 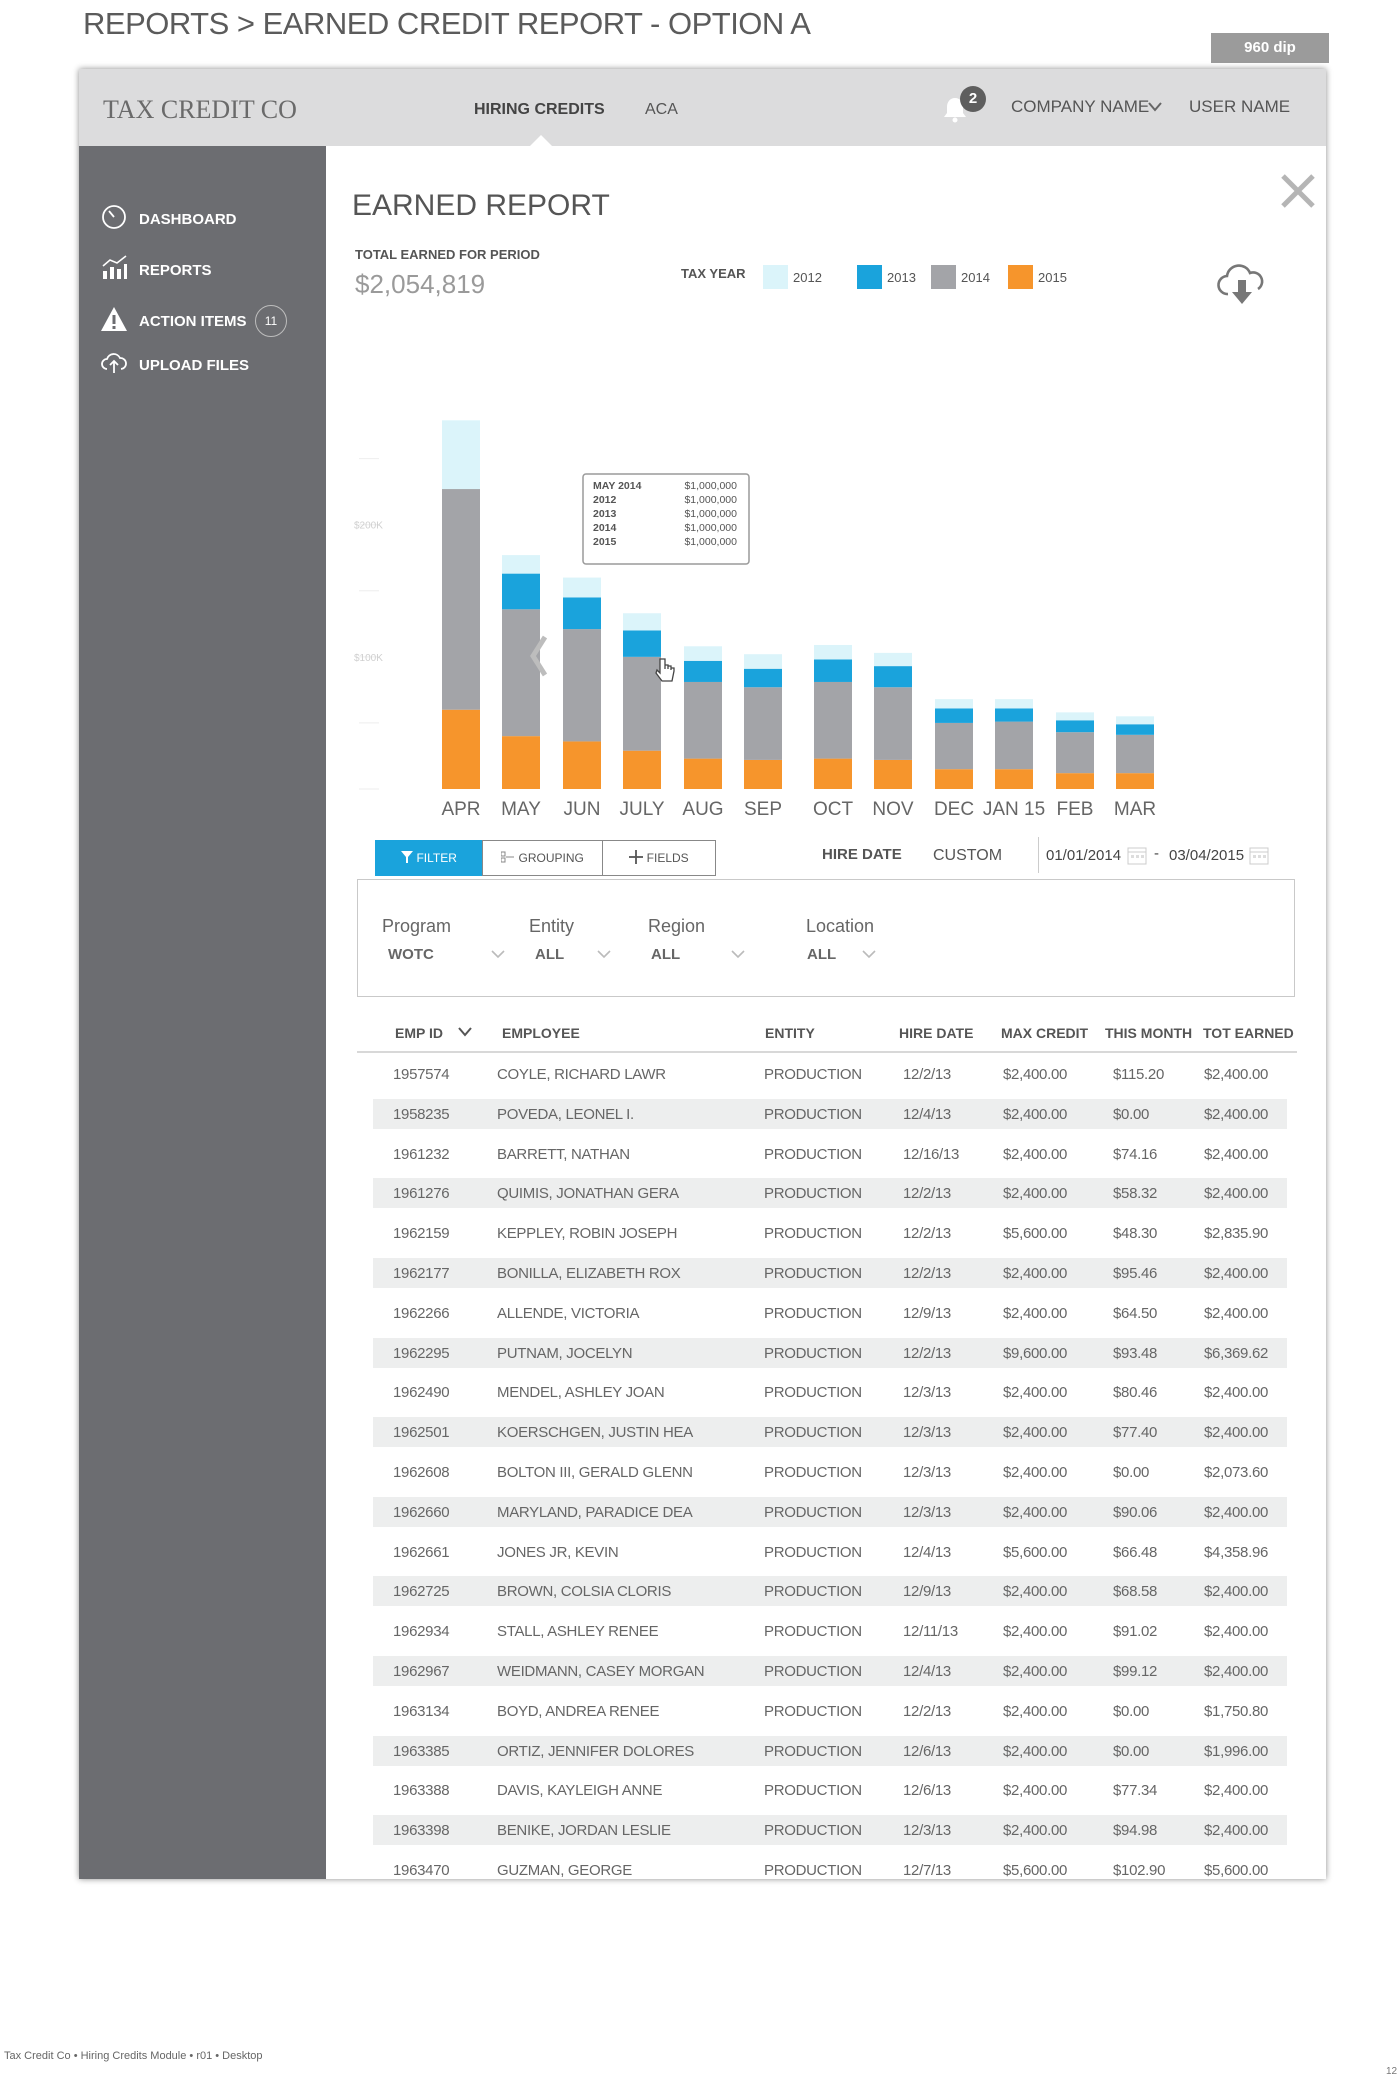 I want to click on filter-value: WOTC, so click(x=411, y=954).